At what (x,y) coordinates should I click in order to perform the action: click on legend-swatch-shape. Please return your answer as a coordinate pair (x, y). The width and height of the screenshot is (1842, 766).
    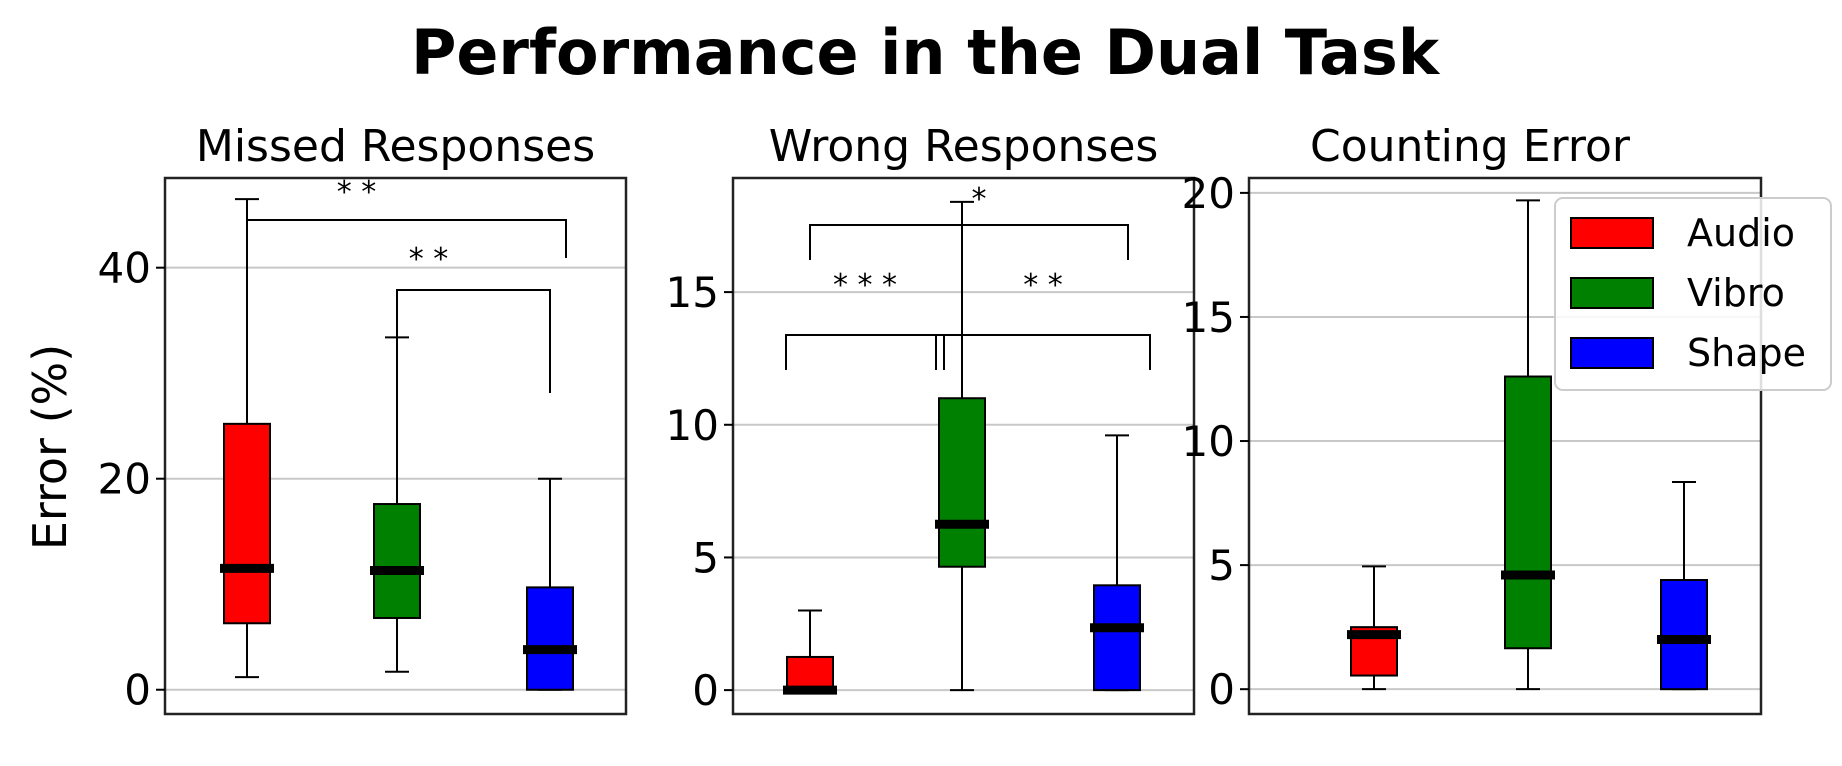
    Looking at the image, I should click on (1612, 353).